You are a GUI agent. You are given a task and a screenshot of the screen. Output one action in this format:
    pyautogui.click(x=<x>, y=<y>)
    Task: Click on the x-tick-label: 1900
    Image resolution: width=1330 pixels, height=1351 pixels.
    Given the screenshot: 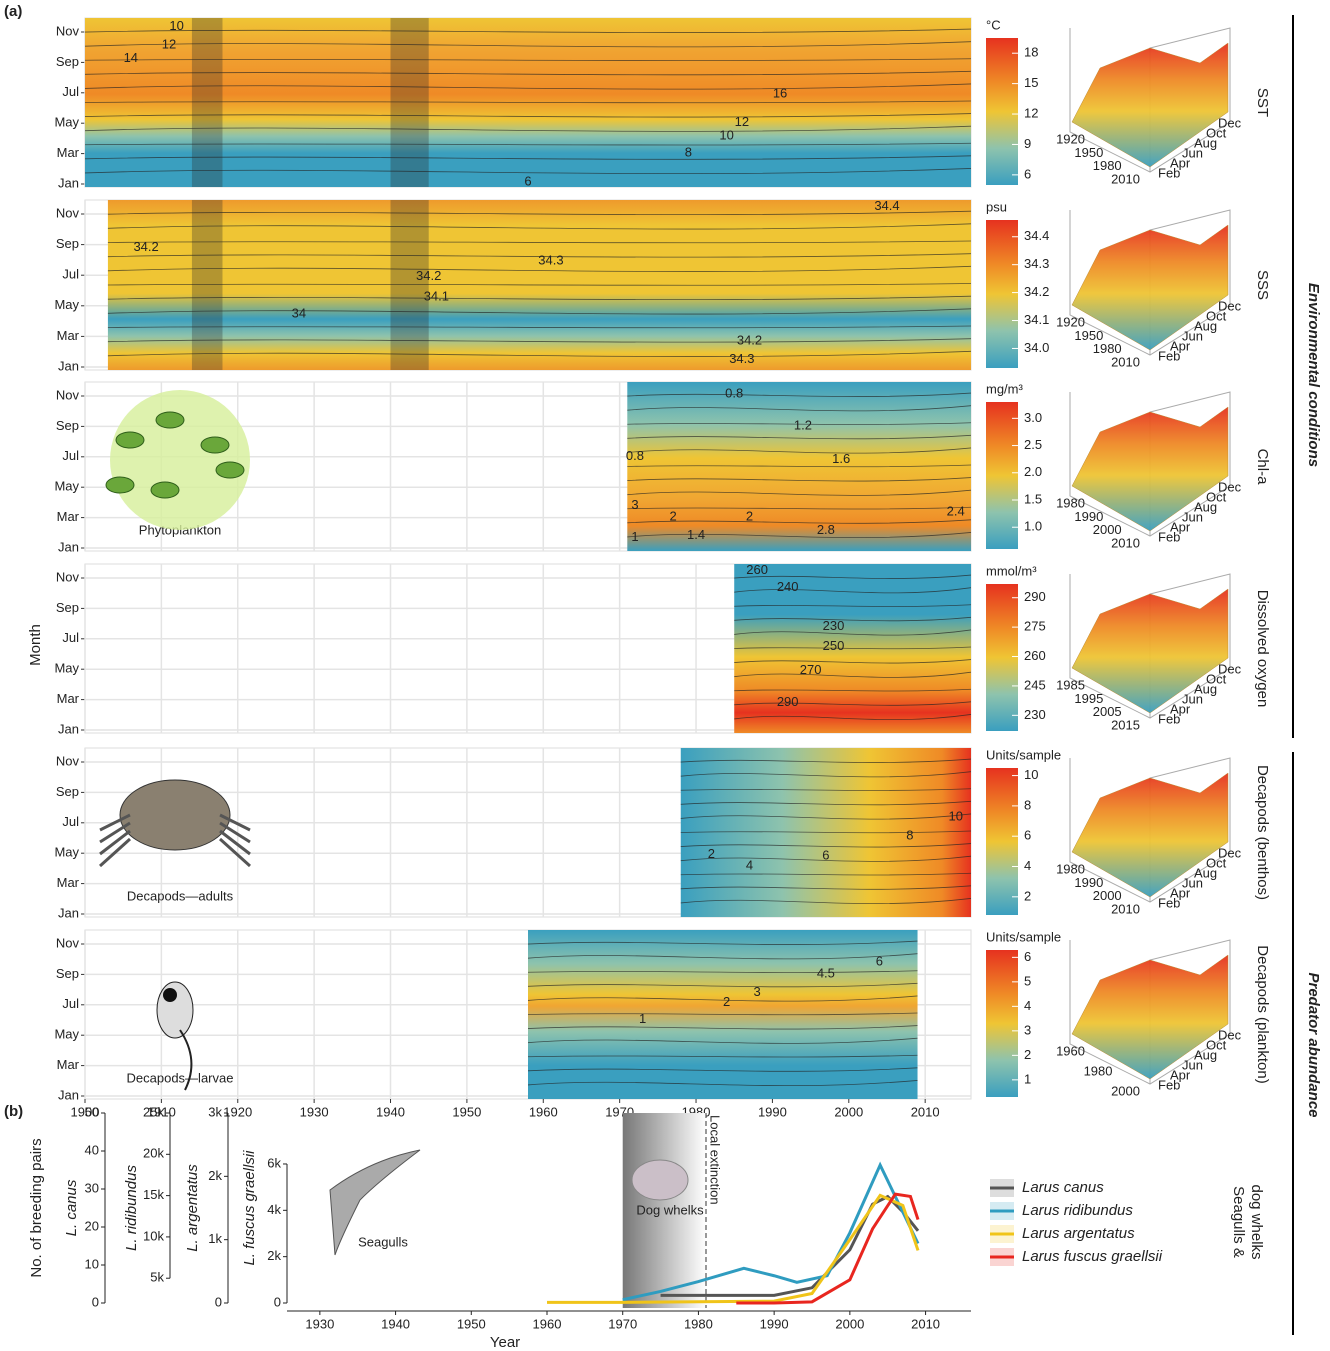 What is the action you would take?
    pyautogui.click(x=85, y=1111)
    